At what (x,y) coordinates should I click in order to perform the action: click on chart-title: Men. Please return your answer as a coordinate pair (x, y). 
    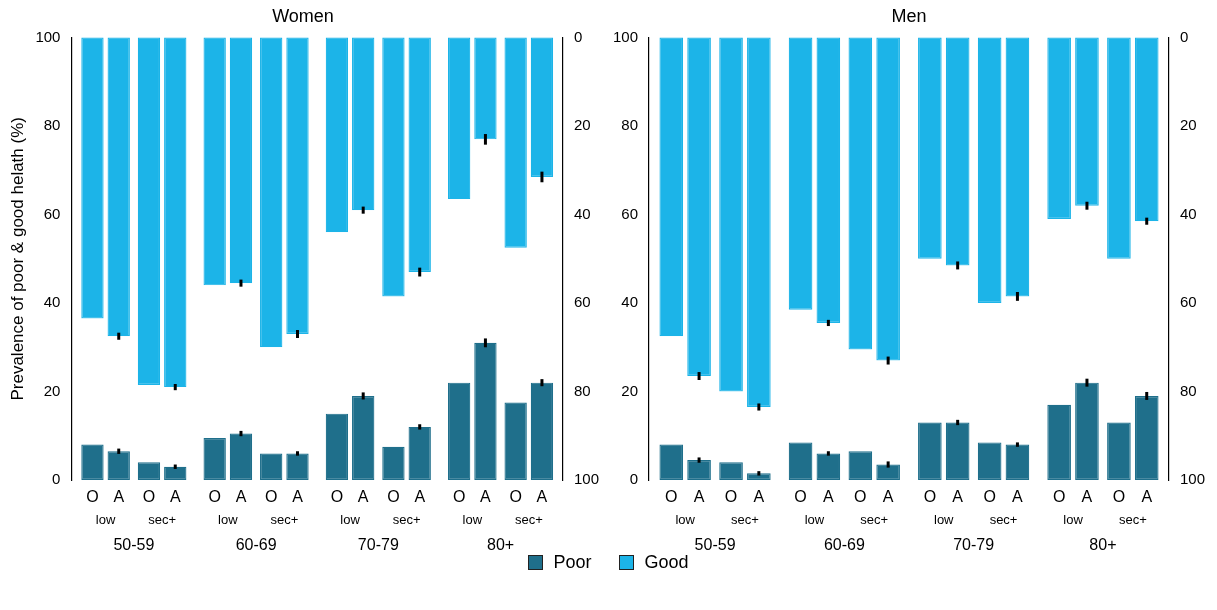
    Looking at the image, I should click on (909, 15).